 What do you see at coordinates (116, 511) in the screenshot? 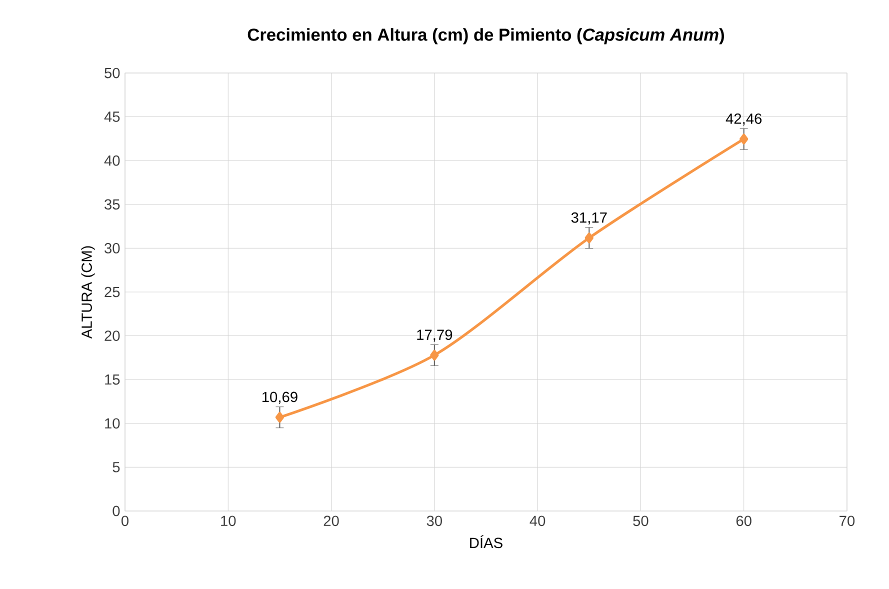
I see `y-tick-label: 0` at bounding box center [116, 511].